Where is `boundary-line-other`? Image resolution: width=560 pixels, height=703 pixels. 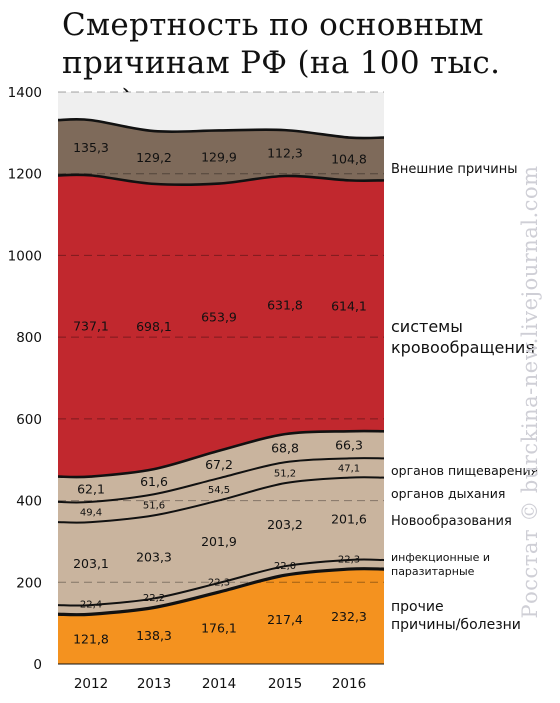
boundary-line-other is located at coordinates (221, 592).